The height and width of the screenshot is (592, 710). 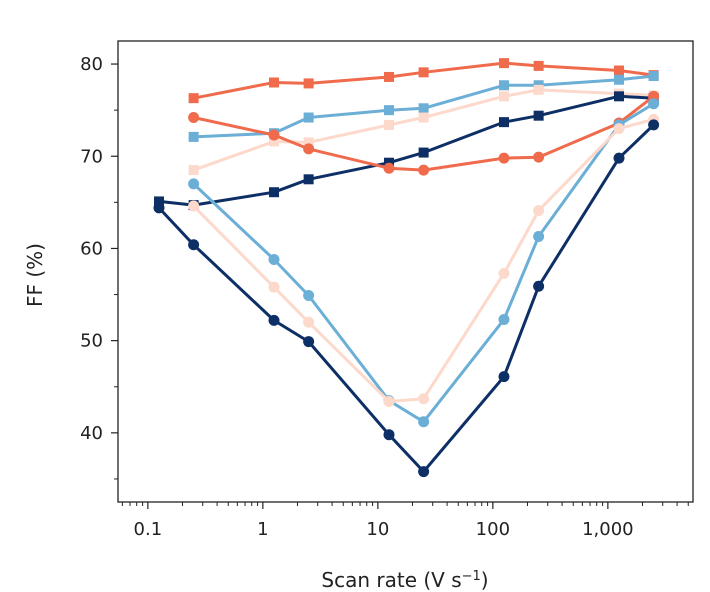 What do you see at coordinates (608, 529) in the screenshot?
I see `x-tick-label: 1,000` at bounding box center [608, 529].